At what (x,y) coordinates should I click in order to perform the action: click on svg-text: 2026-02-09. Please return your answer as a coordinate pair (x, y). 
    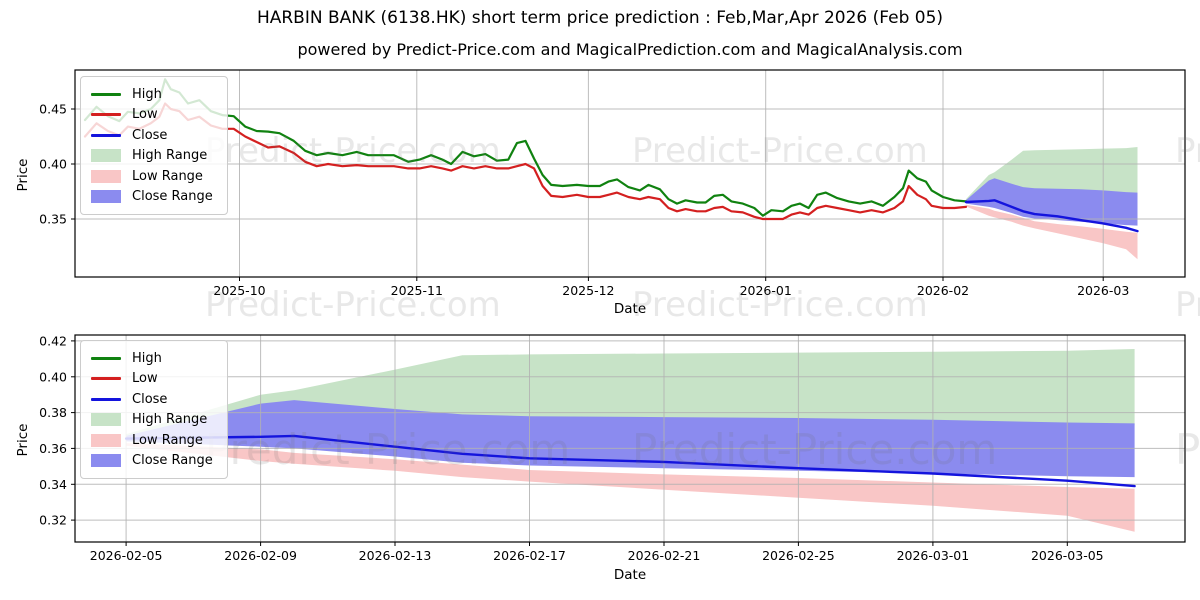
    Looking at the image, I should click on (260, 555).